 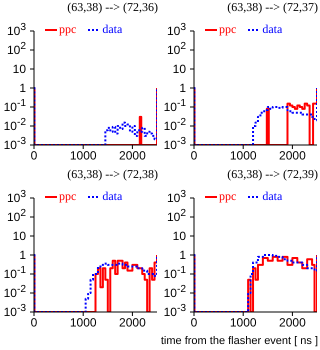 I want to click on chart-title: (63,38) --> (72,37), so click(x=272, y=7).